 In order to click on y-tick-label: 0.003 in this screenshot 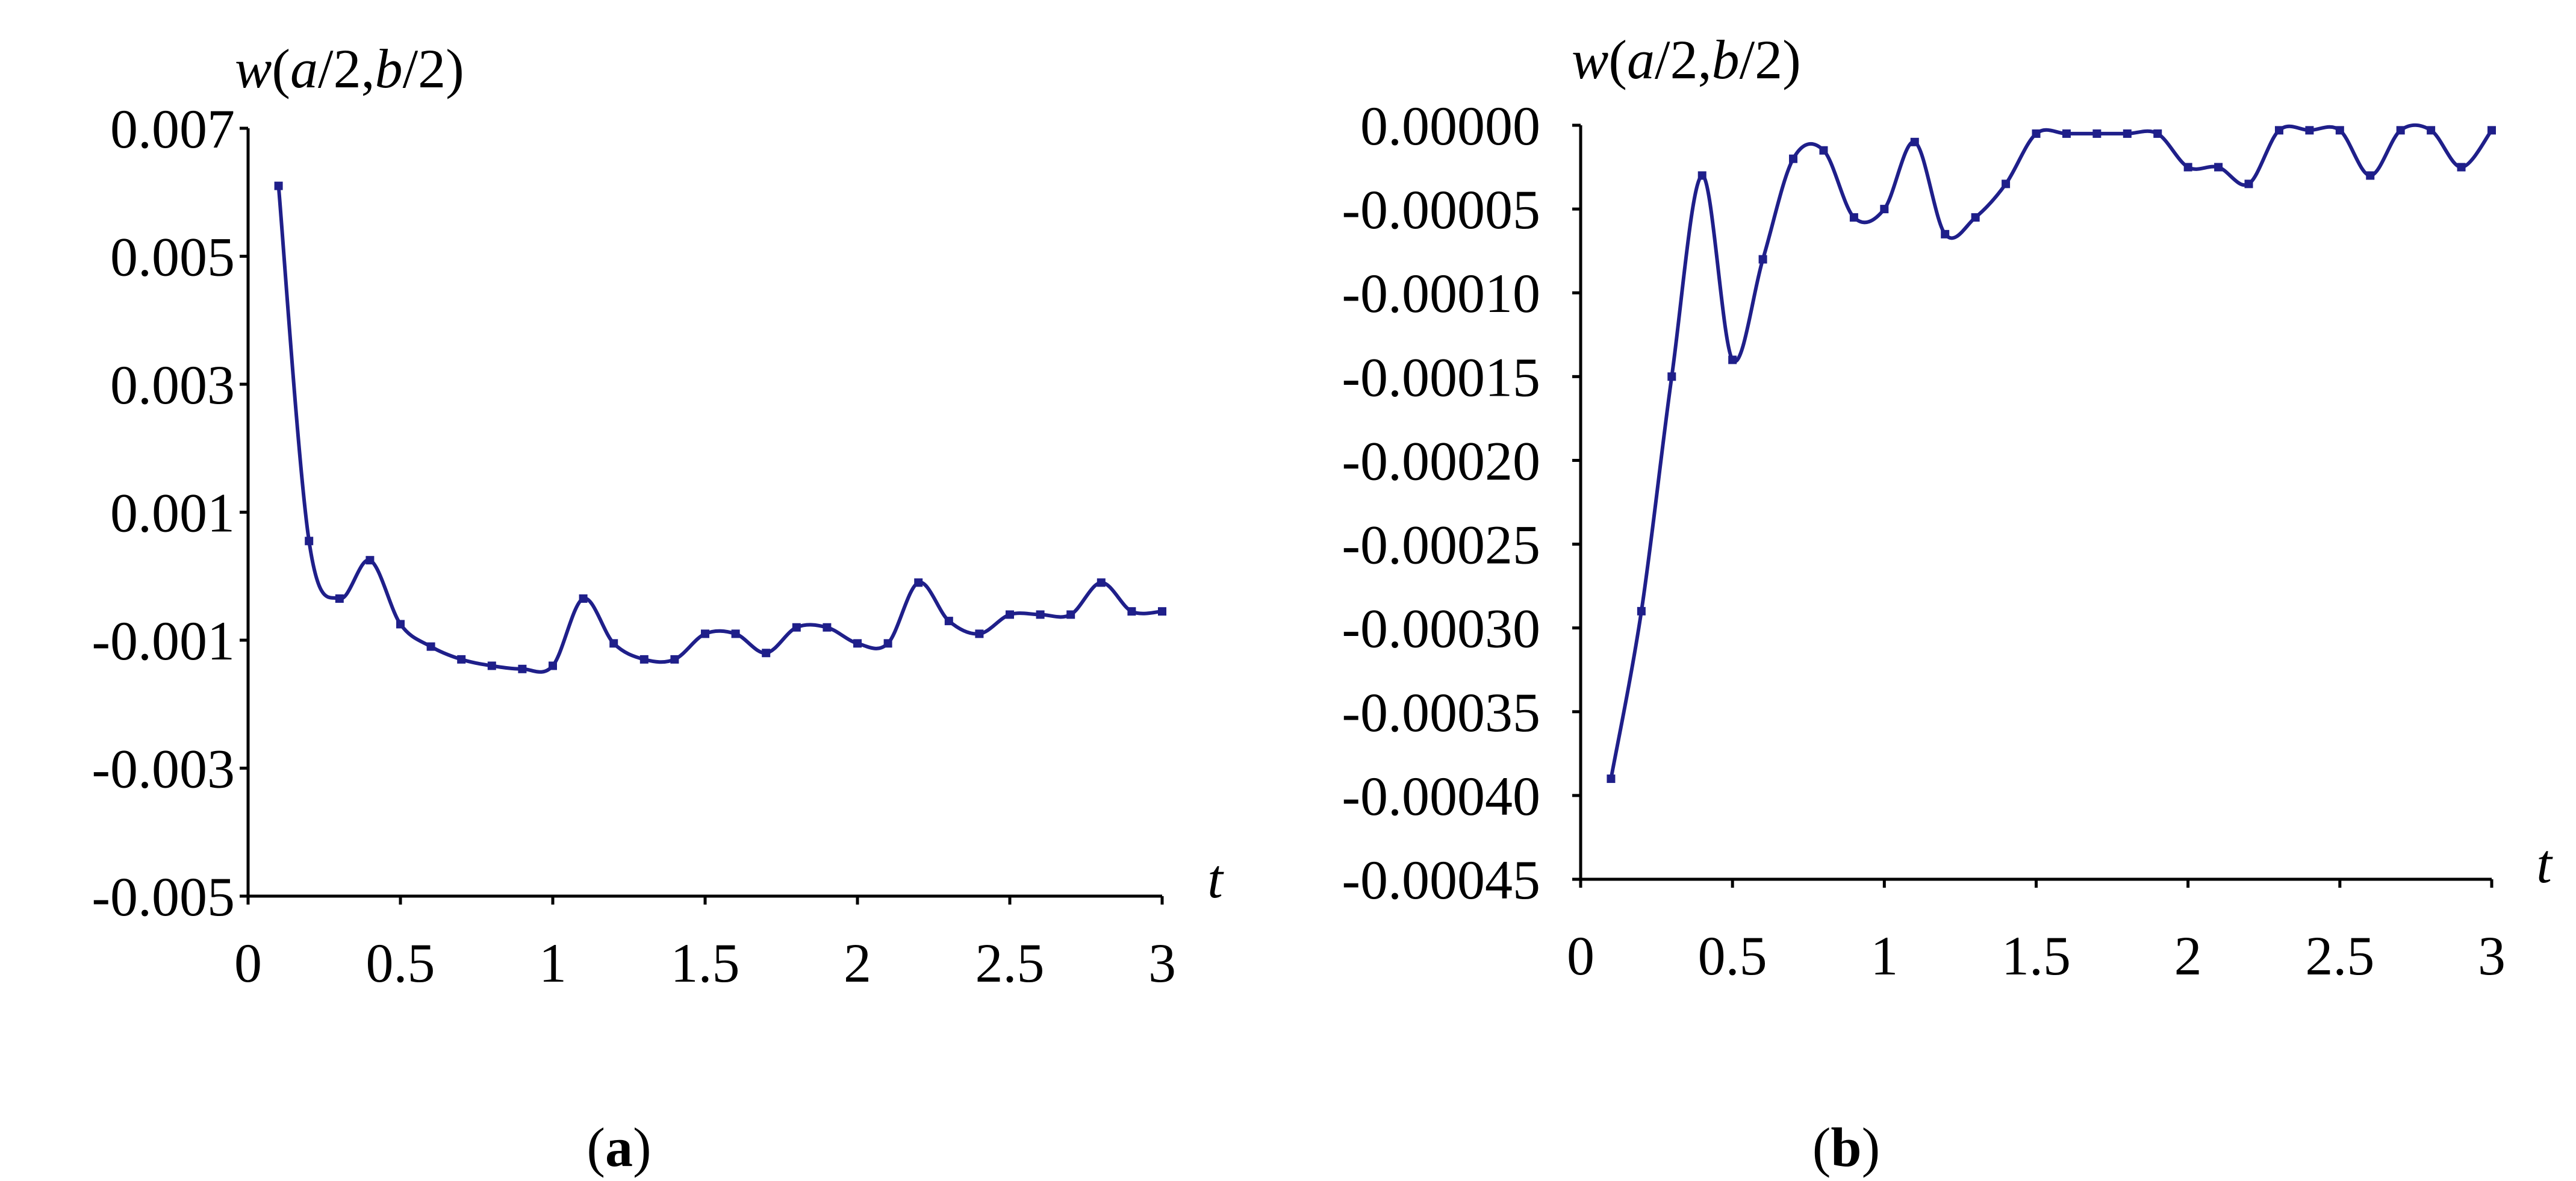, I will do `click(172, 385)`.